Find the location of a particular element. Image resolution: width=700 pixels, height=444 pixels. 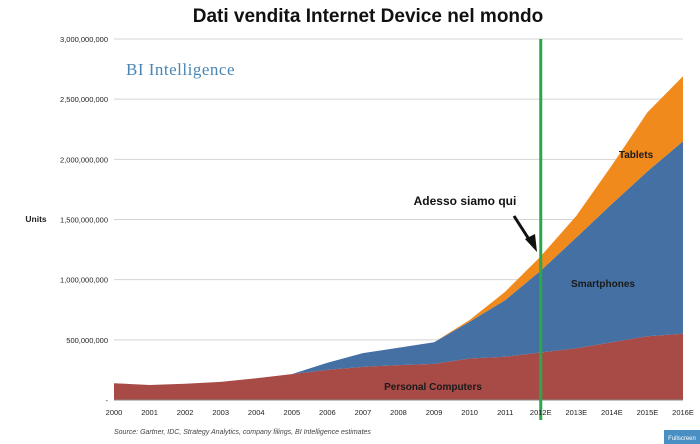

fullscreen-badge-bg is located at coordinates (682, 437).